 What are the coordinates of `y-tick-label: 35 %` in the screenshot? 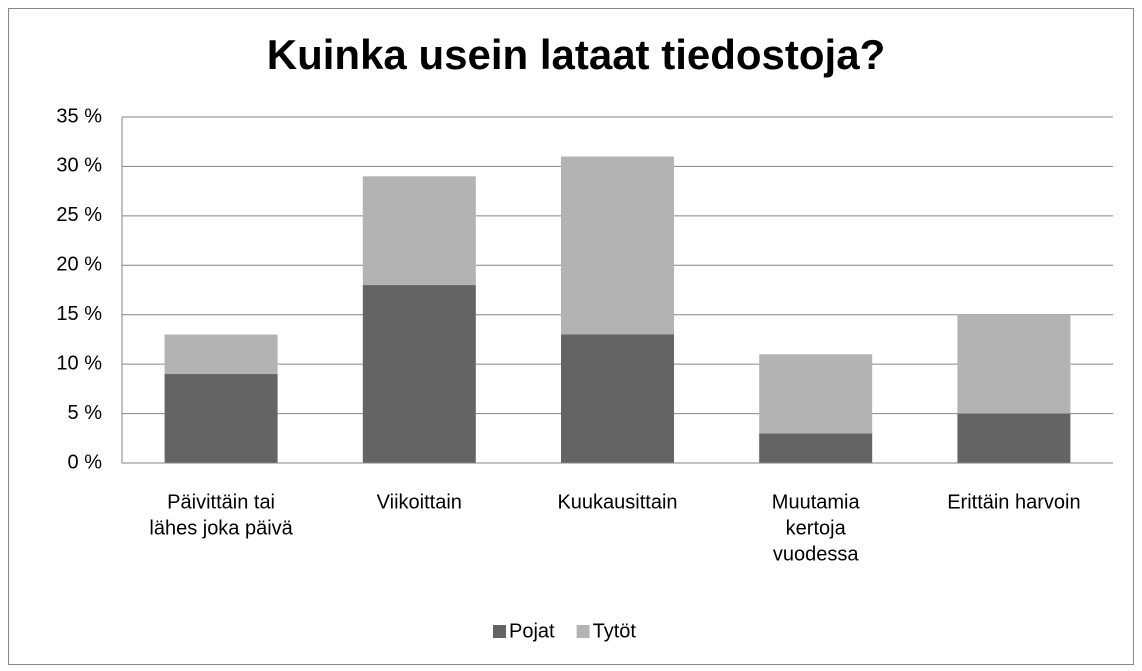 It's located at (79, 116).